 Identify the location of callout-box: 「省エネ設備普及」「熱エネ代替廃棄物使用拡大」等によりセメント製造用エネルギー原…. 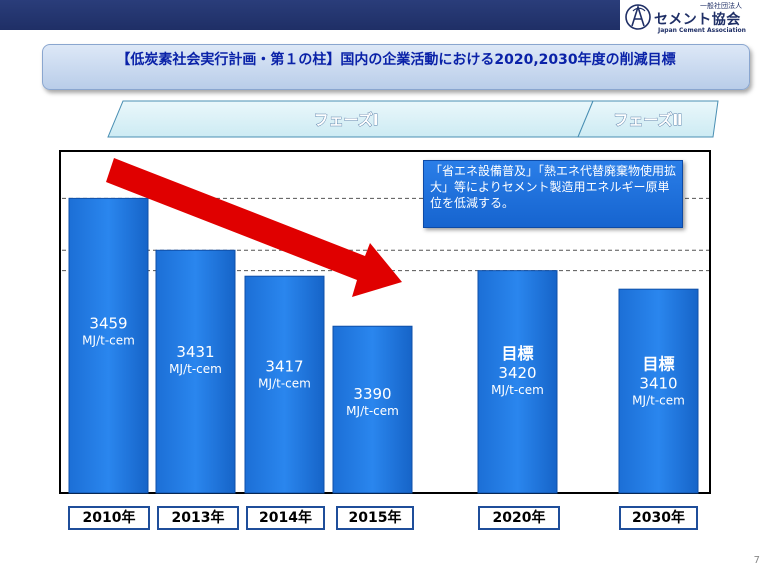
(553, 194).